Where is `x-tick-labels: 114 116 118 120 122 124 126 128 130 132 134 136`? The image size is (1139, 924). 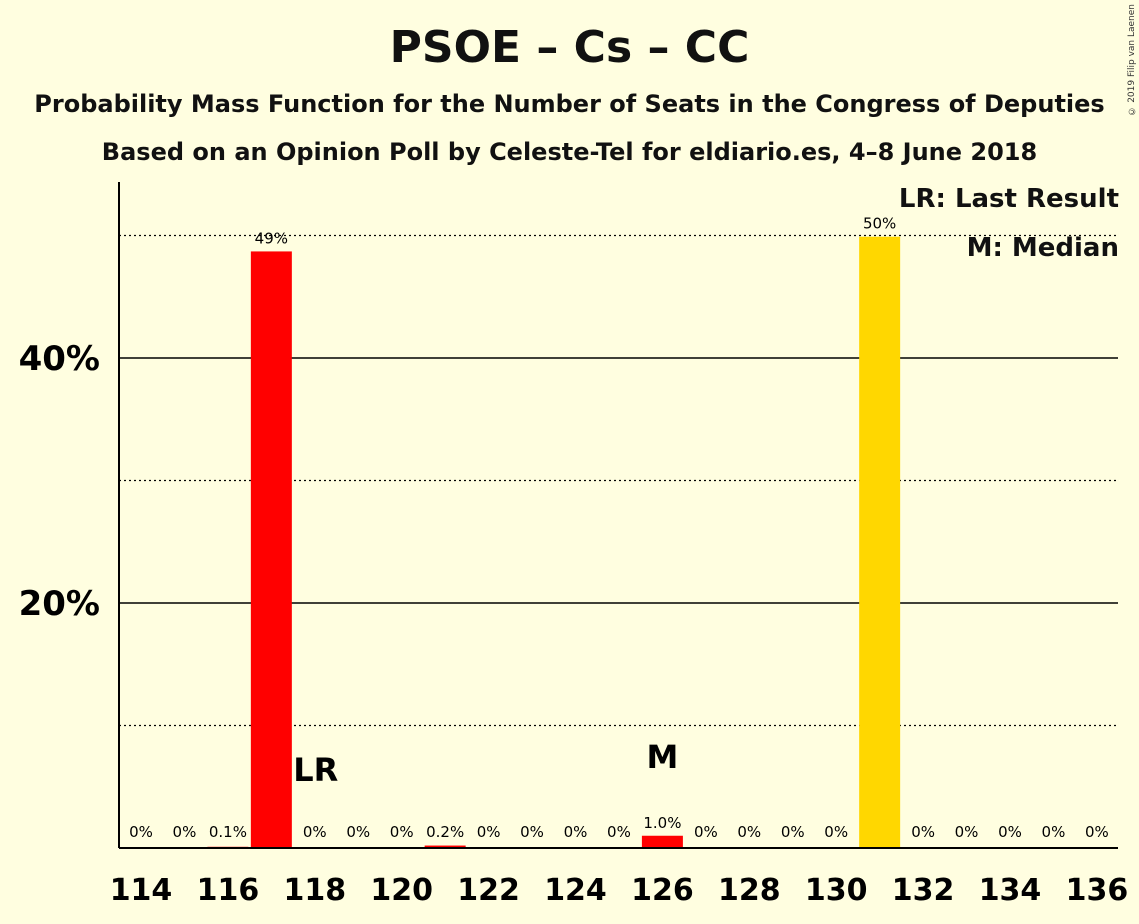
x-tick-labels: 114 116 118 120 122 124 126 128 130 132 134 136 is located at coordinates (619, 890).